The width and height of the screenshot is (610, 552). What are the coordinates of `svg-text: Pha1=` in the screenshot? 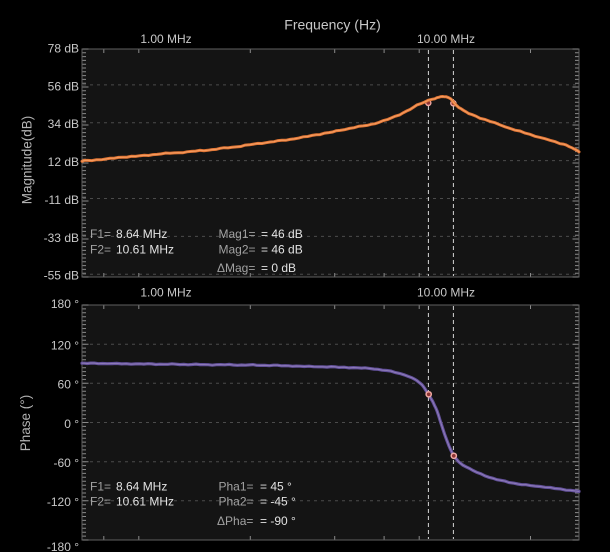 It's located at (236, 486).